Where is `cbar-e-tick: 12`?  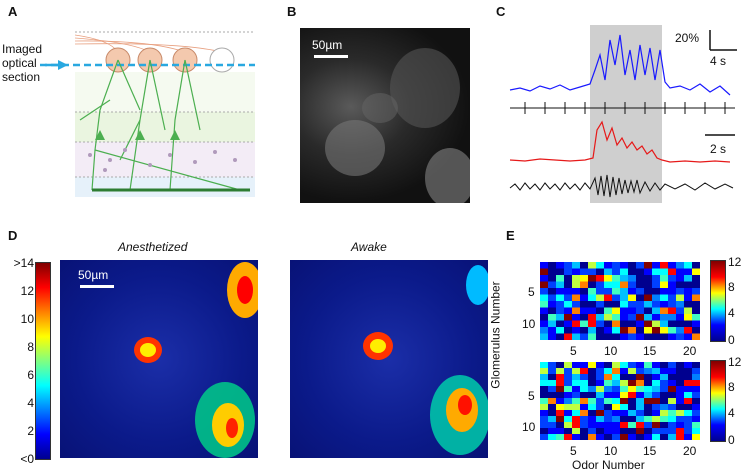 cbar-e-tick: 12 is located at coordinates (735, 362).